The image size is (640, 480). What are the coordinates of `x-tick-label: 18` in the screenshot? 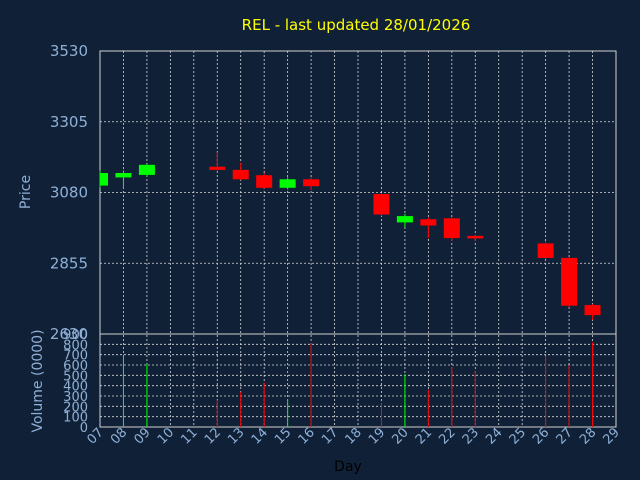 It's located at (354, 436).